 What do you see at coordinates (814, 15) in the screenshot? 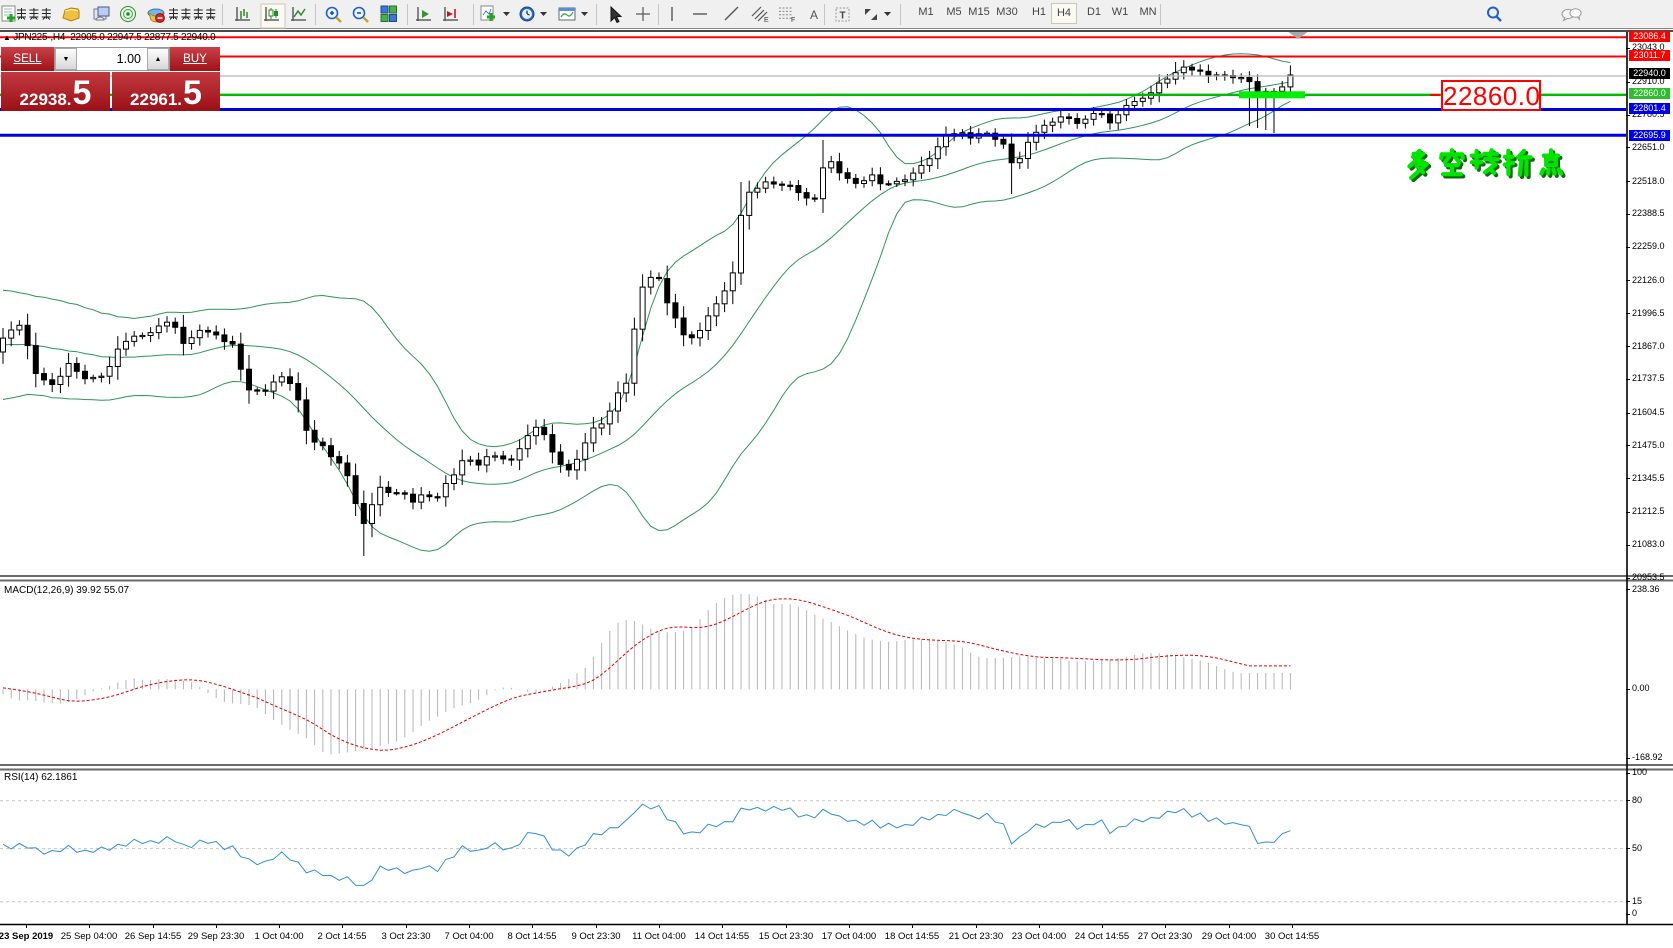
I see `svg-text: A` at bounding box center [814, 15].